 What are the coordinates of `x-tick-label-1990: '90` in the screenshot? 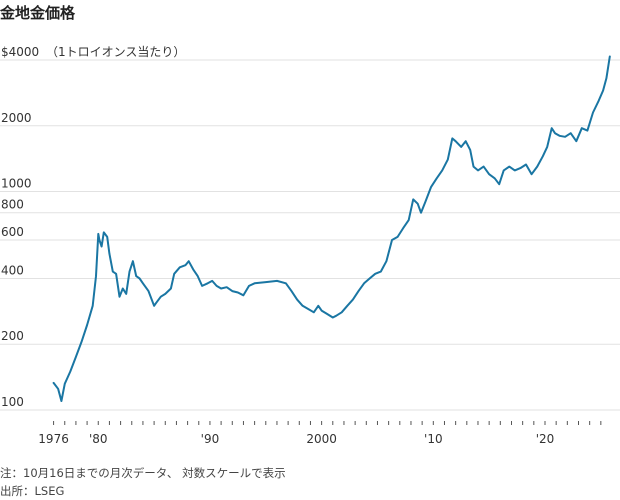 It's located at (210, 439).